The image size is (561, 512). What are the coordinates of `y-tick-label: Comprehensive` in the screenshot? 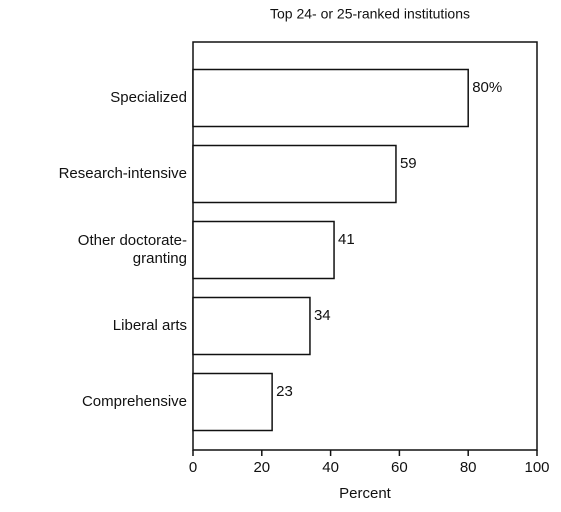 It's located at (134, 401).